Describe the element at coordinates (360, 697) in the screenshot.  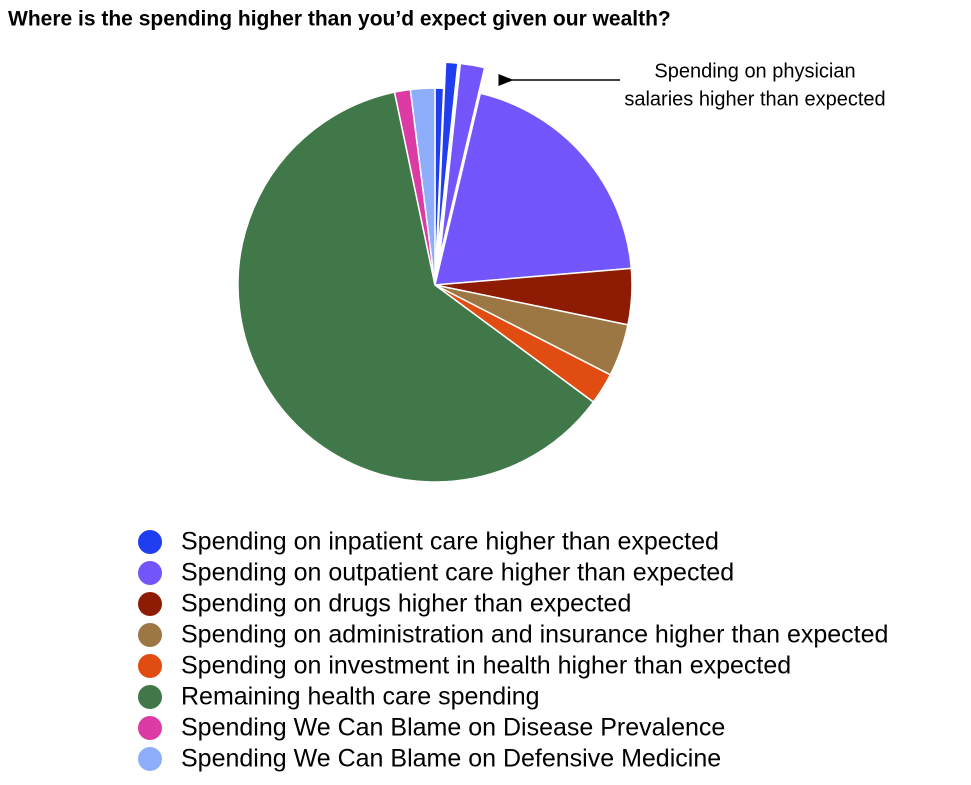
I see `legend-label: Remaining health care spending` at that location.